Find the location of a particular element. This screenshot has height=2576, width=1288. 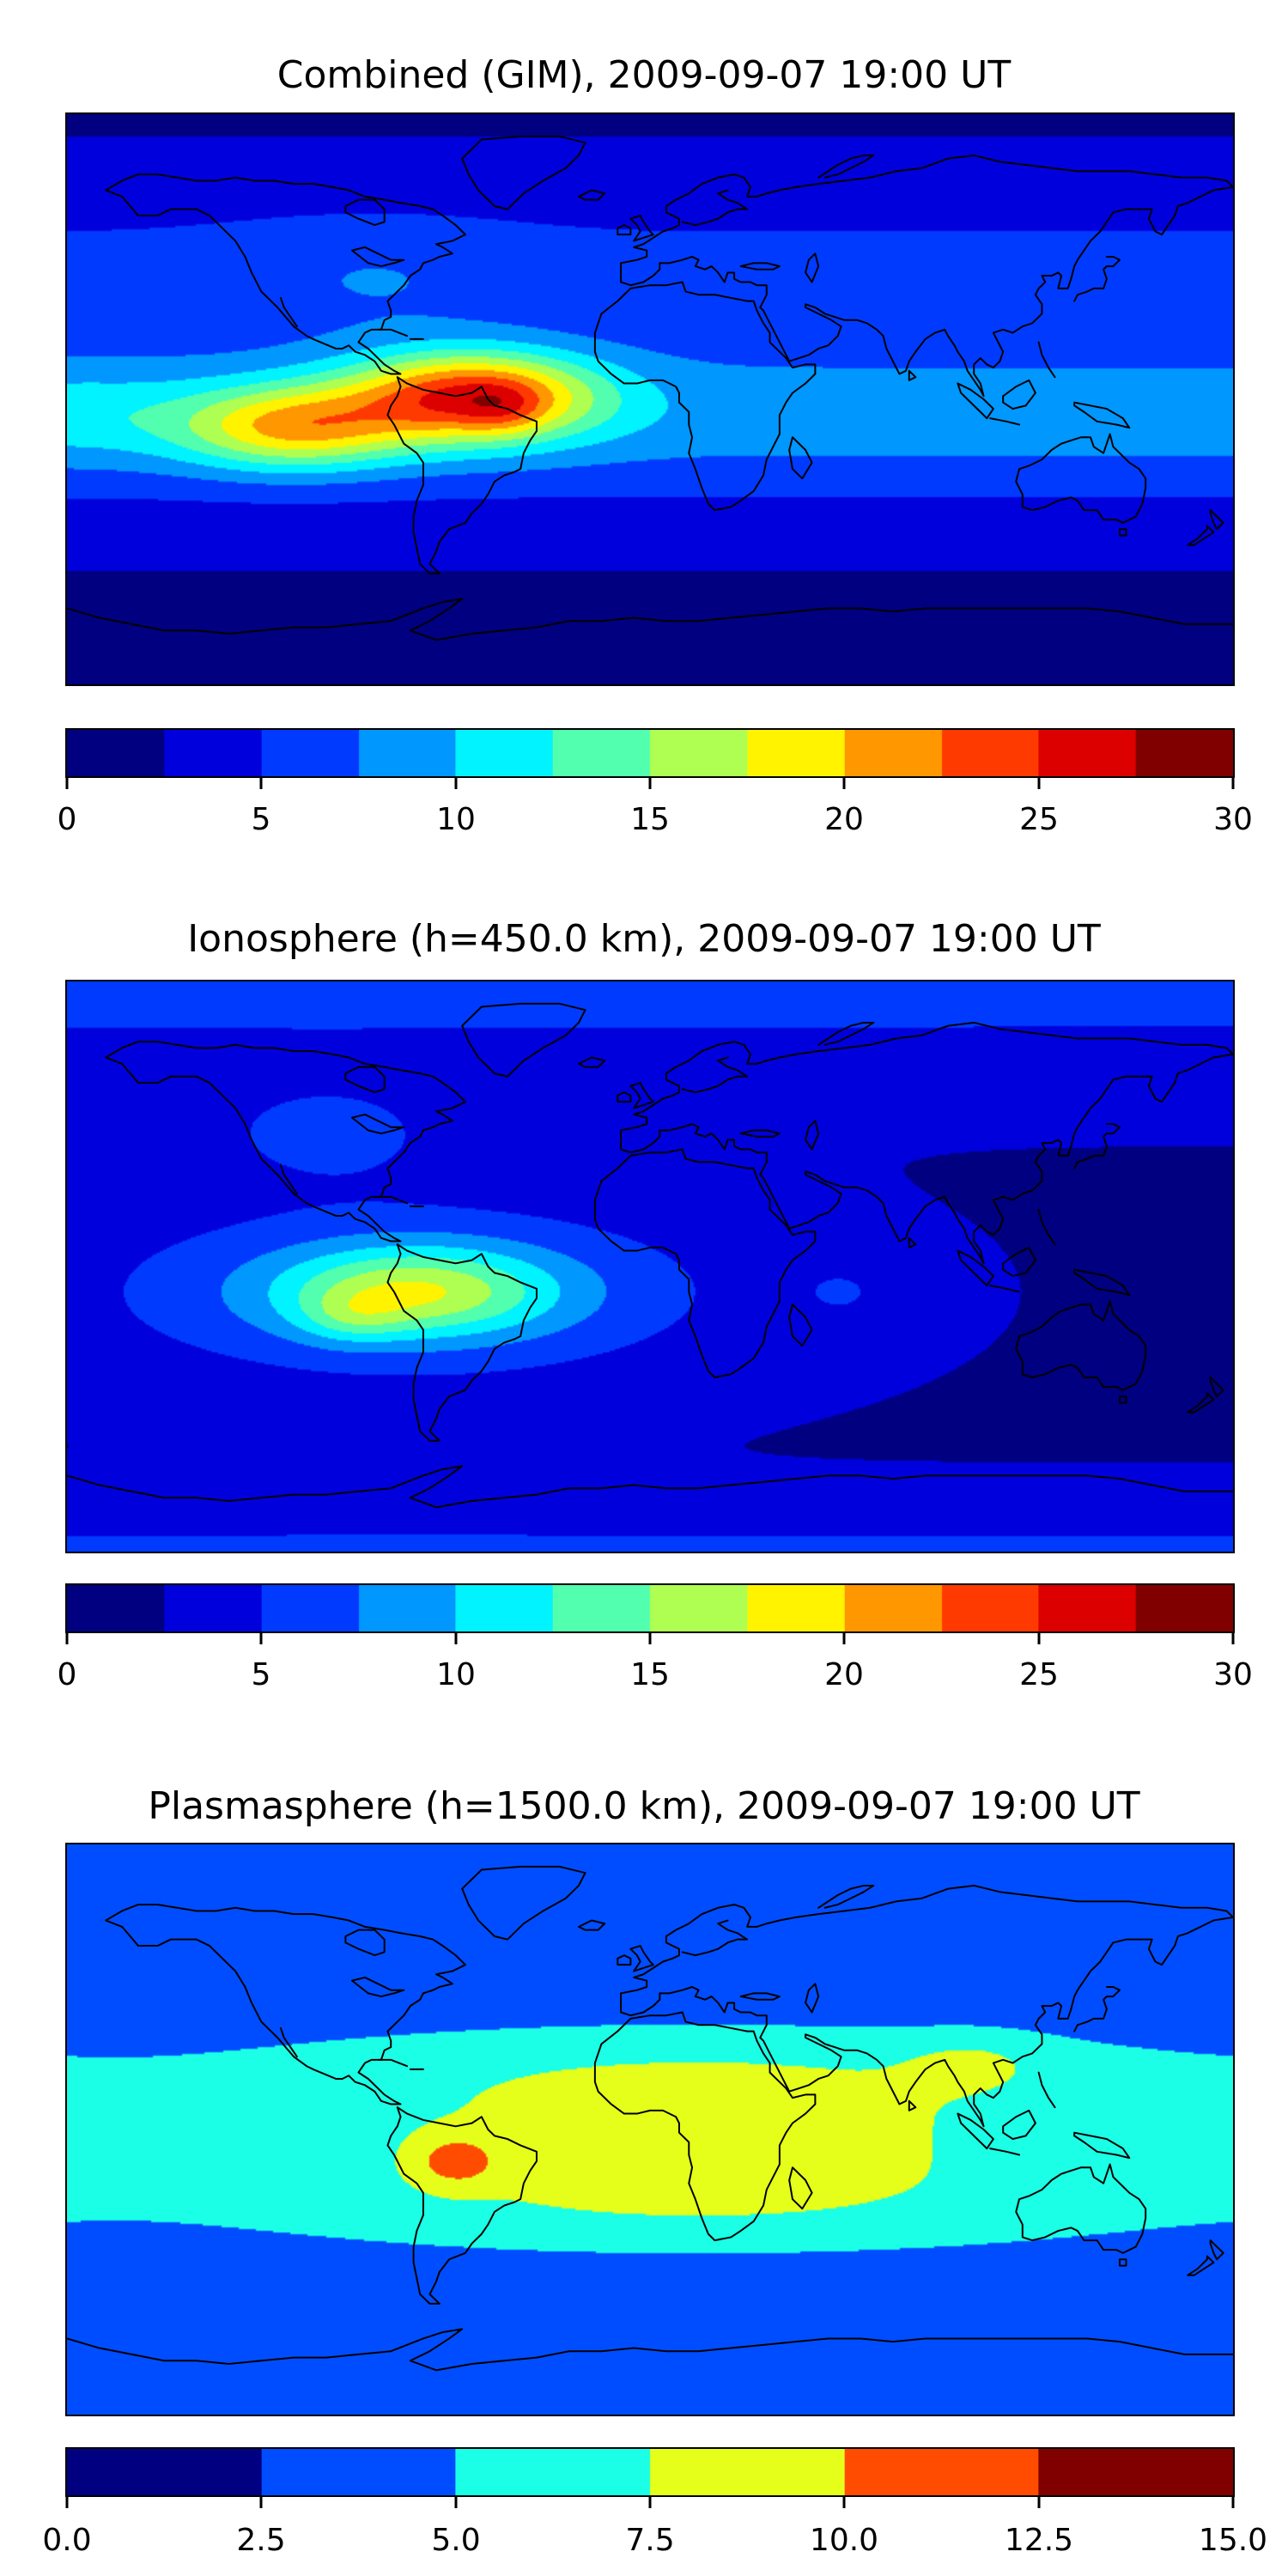

tick-label: 7.5 is located at coordinates (650, 2540).